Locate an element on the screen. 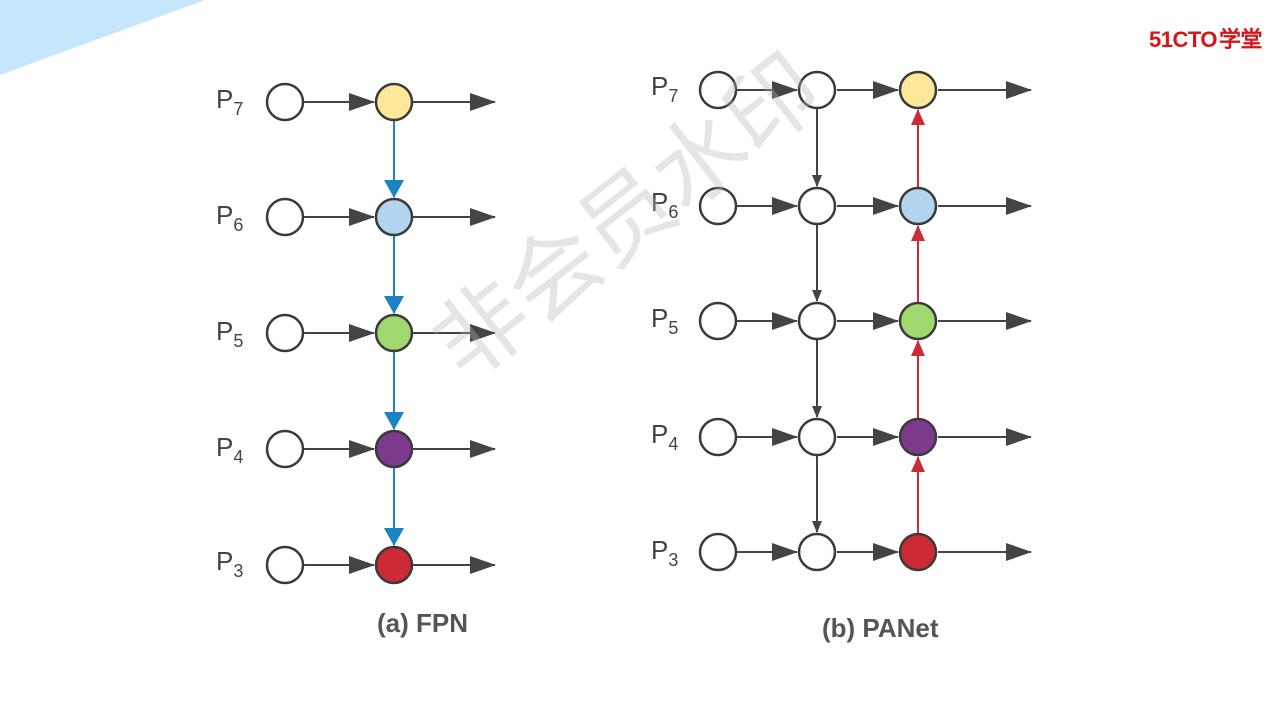 This screenshot has height=720, width=1280. logo-suffix: 学堂 is located at coordinates (1240, 39).